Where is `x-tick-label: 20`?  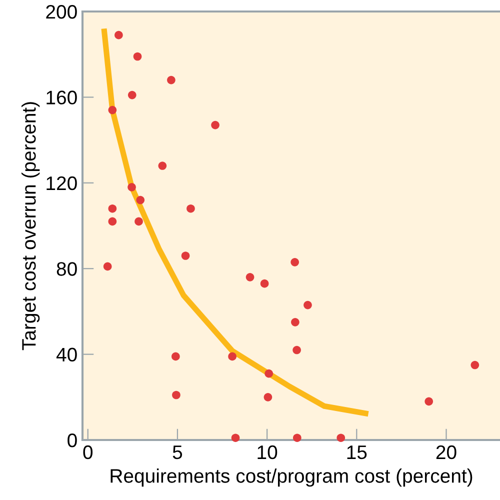
x-tick-label: 20 is located at coordinates (446, 452).